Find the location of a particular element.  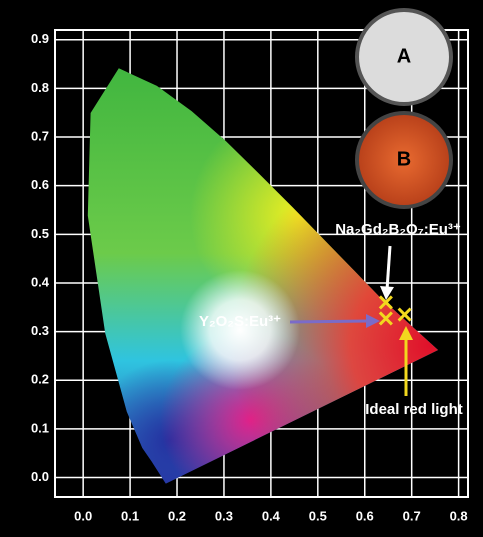

y-tick-label: 0.9 is located at coordinates (40, 38).